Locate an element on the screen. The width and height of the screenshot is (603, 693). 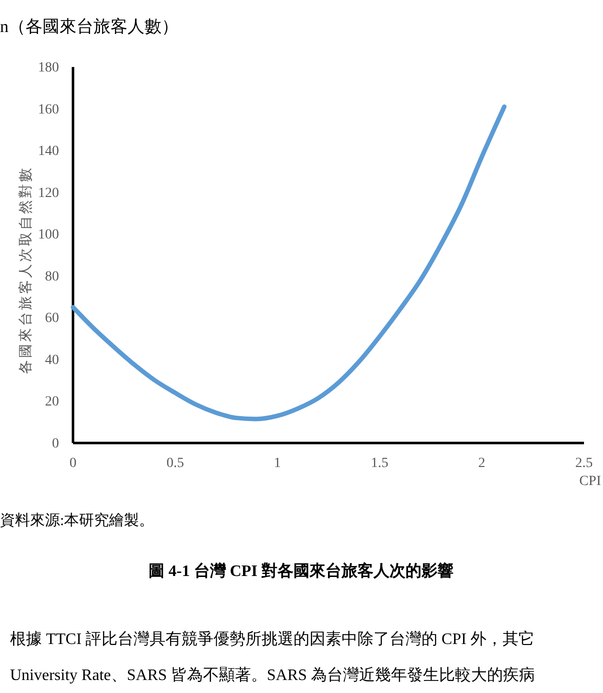
x-tick-label: 0 is located at coordinates (73, 463).